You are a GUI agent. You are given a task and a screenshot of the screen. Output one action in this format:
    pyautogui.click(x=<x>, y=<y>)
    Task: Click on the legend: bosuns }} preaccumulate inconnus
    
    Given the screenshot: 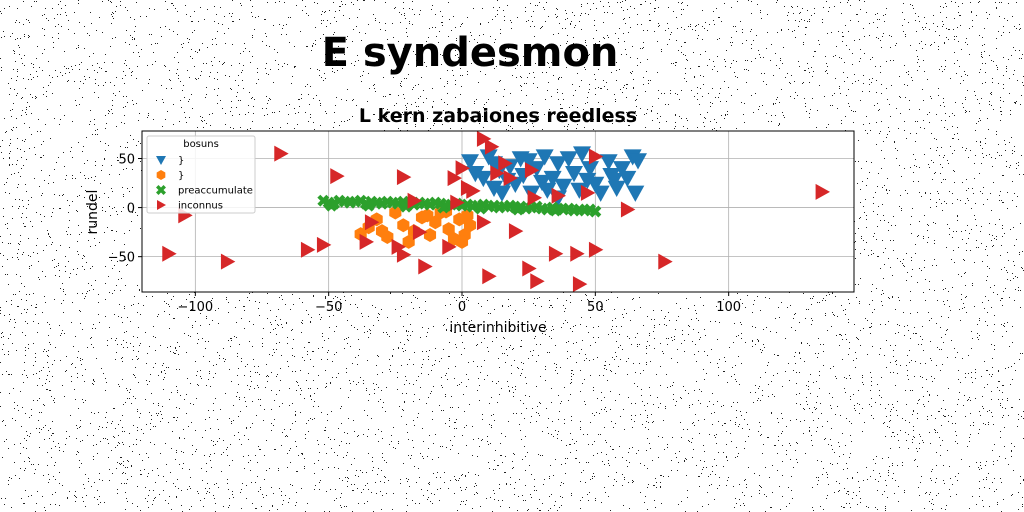 What is the action you would take?
    pyautogui.click(x=201, y=174)
    